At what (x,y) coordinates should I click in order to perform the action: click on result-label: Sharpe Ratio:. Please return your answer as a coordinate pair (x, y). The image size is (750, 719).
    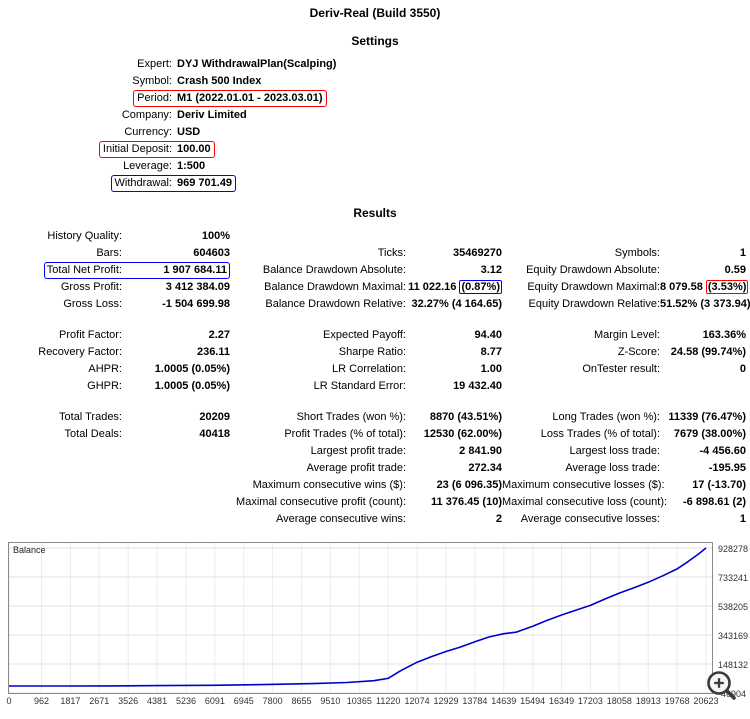
    Looking at the image, I should click on (372, 352).